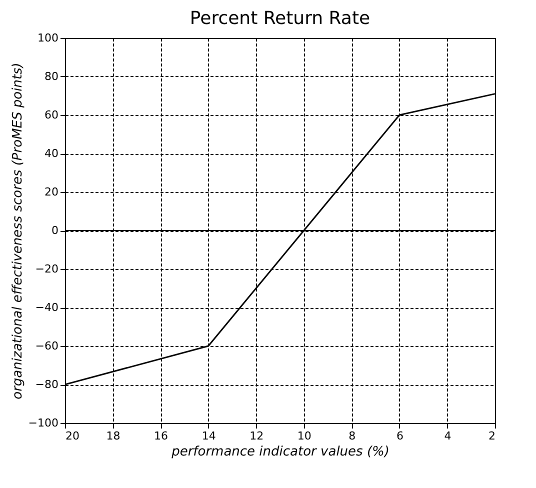  I want to click on x-tick-label: 6, so click(400, 436).